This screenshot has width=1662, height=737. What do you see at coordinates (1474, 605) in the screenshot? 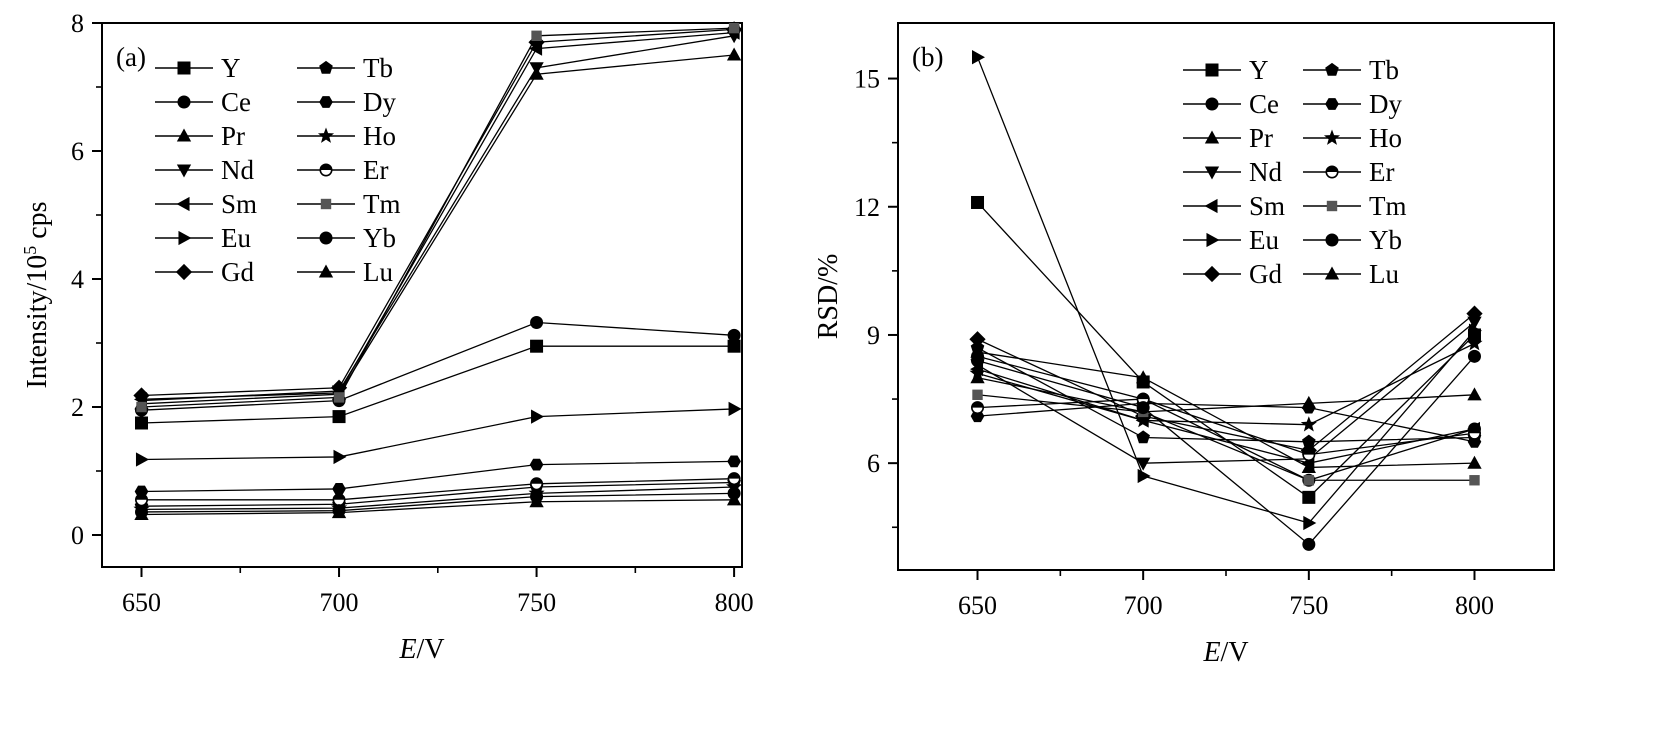
I see `x-tick-label: 800` at bounding box center [1474, 605].